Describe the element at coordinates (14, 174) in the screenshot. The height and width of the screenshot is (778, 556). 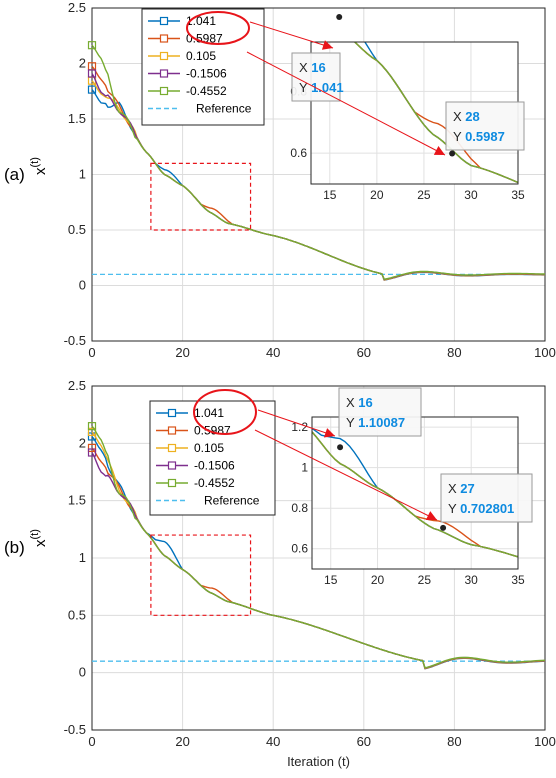
I see `panel-label: (a)` at that location.